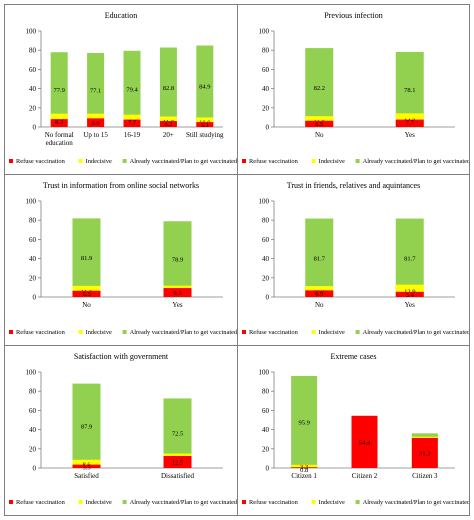  I want to click on data-label-refuse: 12.5, so click(177, 463).